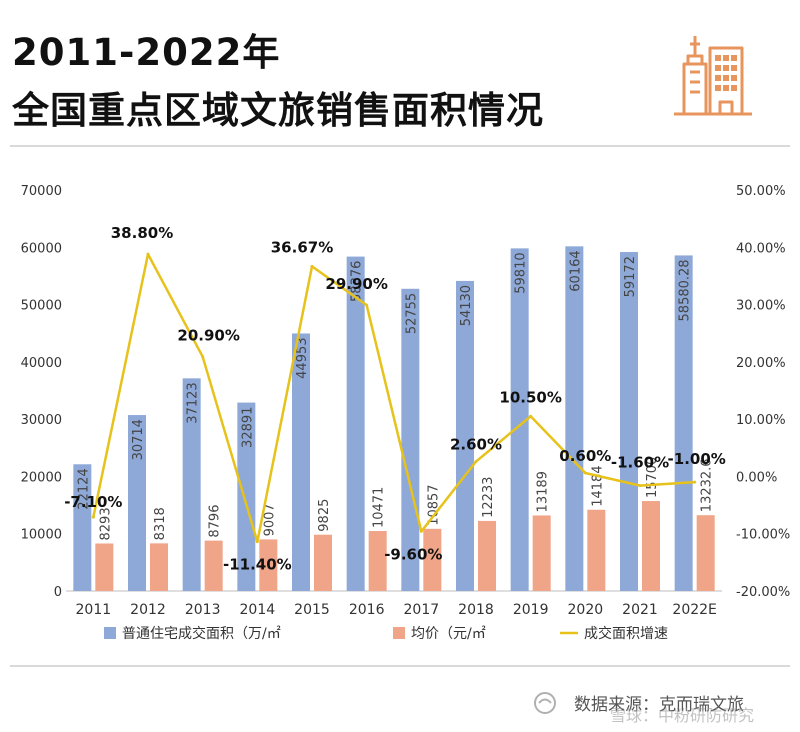 The height and width of the screenshot is (732, 800). I want to click on bar-area-label: 58376, so click(357, 281).